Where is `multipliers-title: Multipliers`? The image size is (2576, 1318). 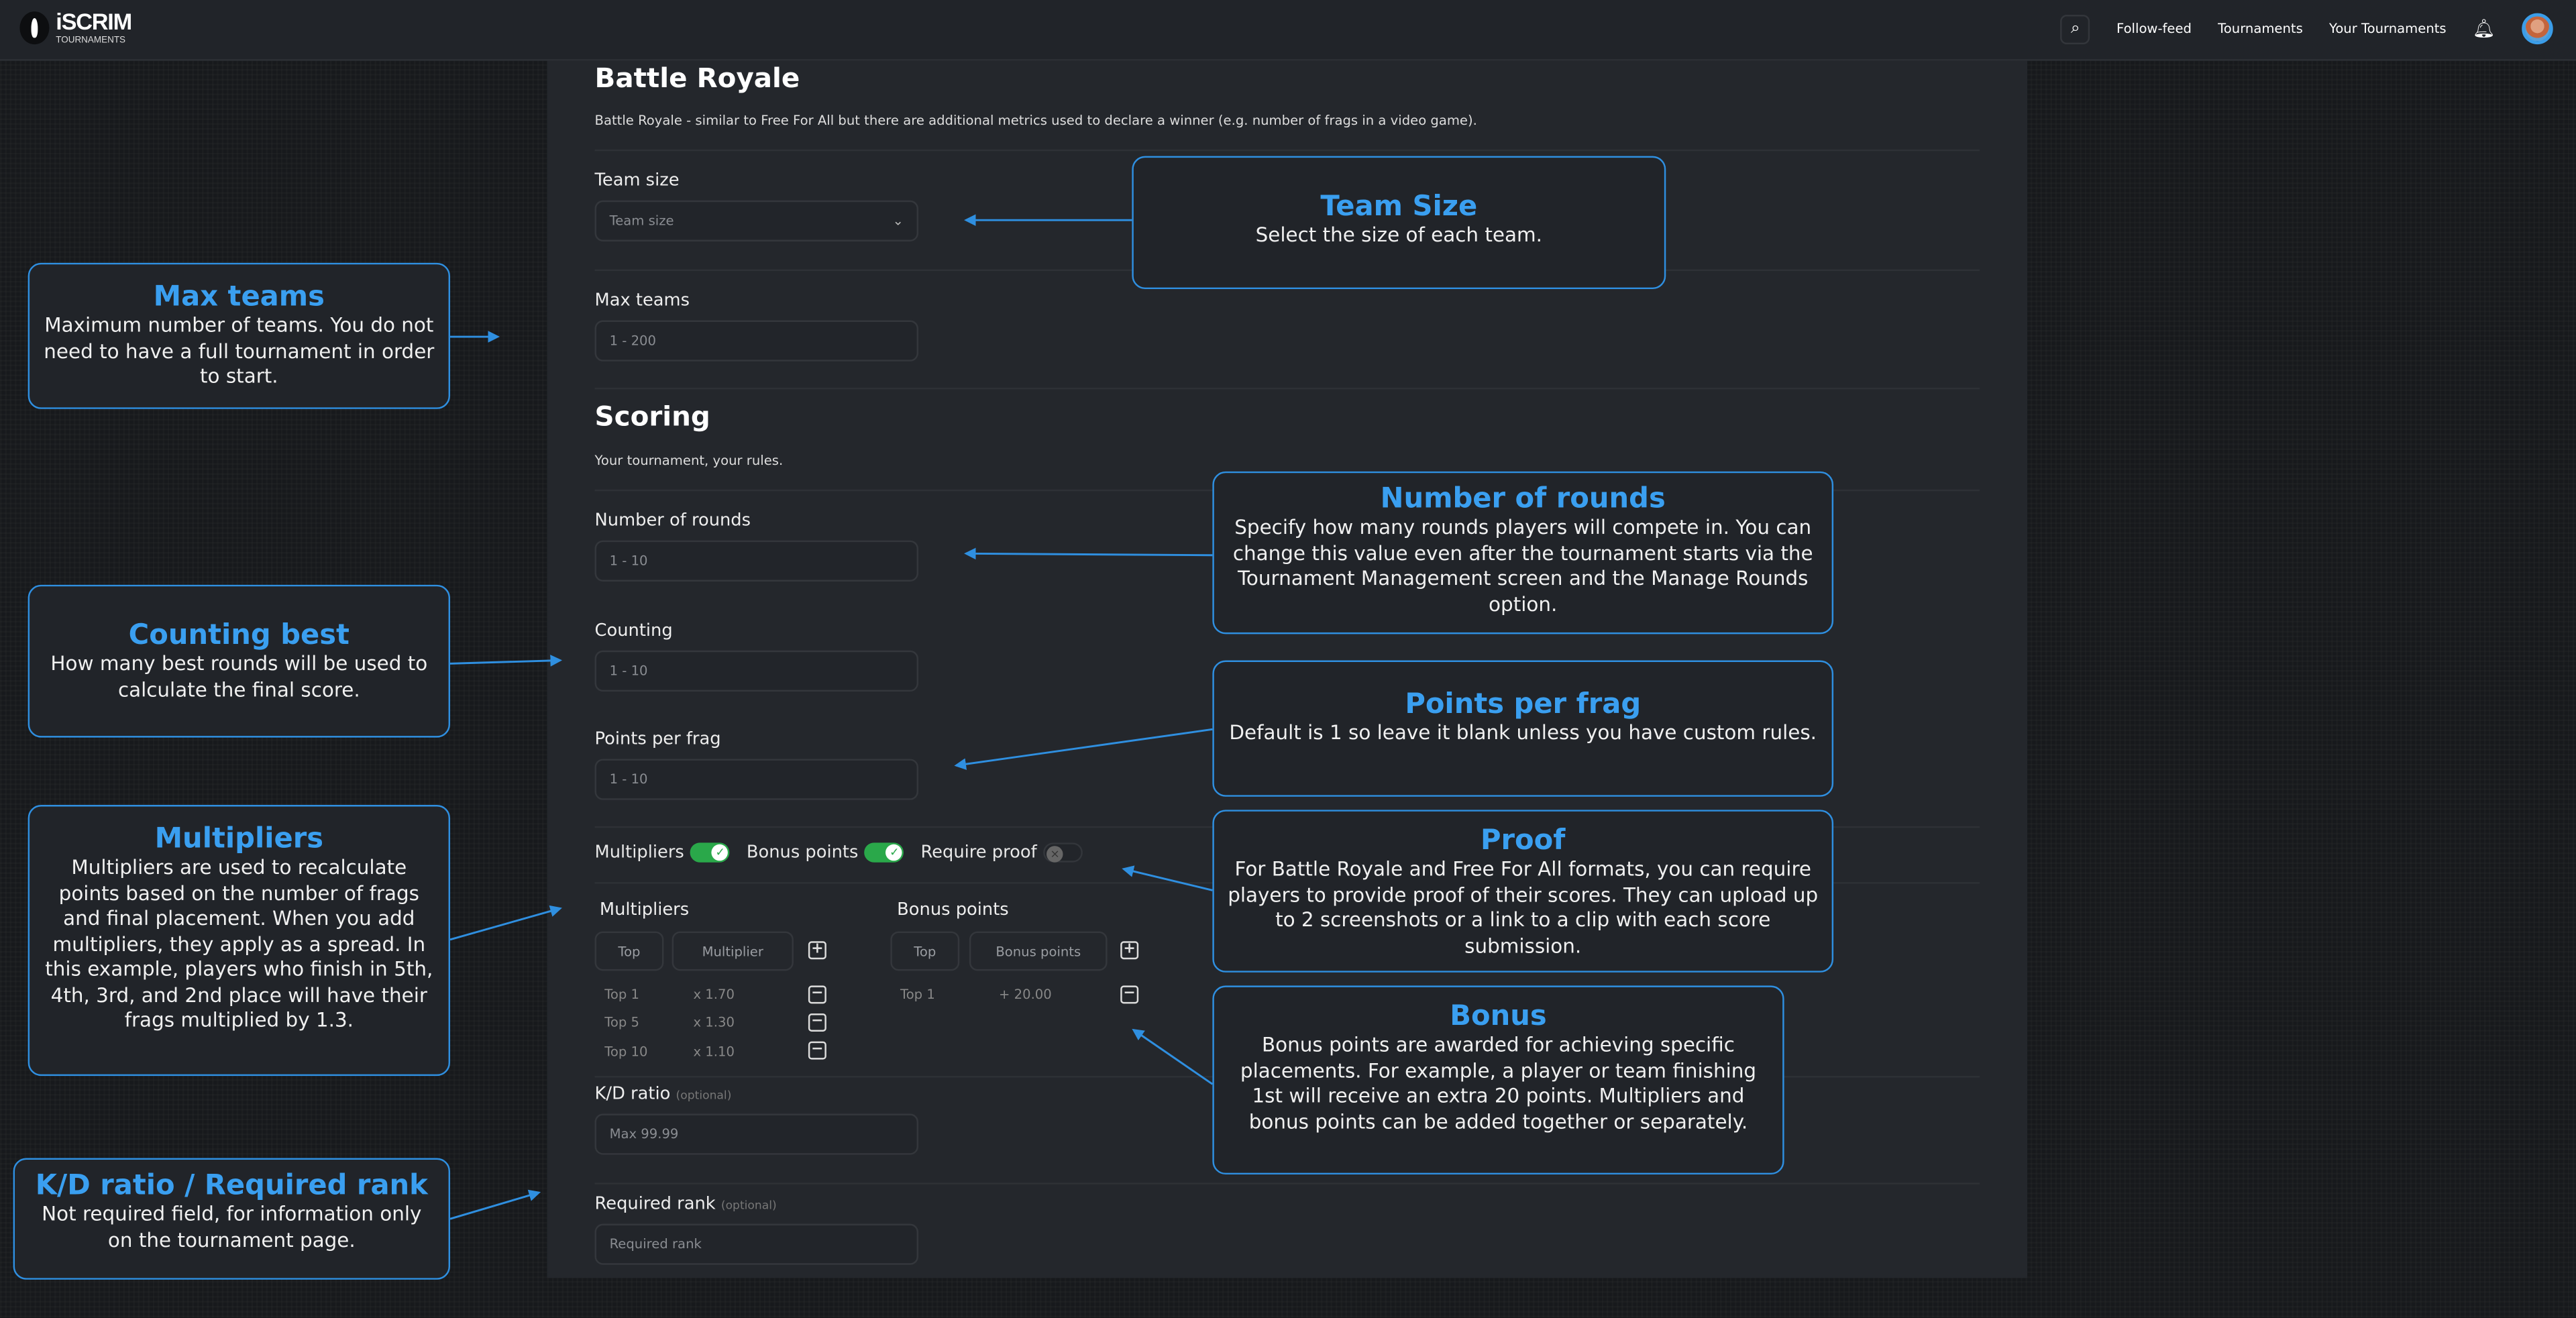 multipliers-title: Multipliers is located at coordinates (644, 910).